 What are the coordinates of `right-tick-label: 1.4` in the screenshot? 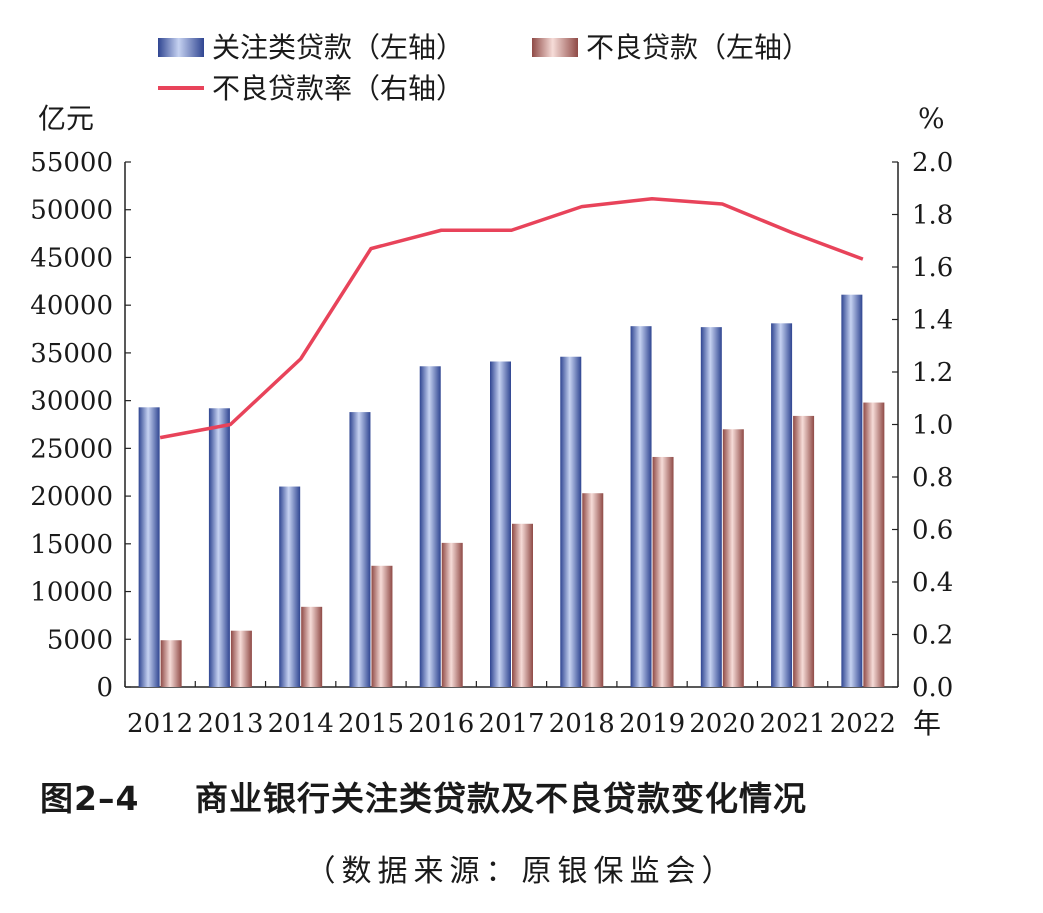 It's located at (932, 321).